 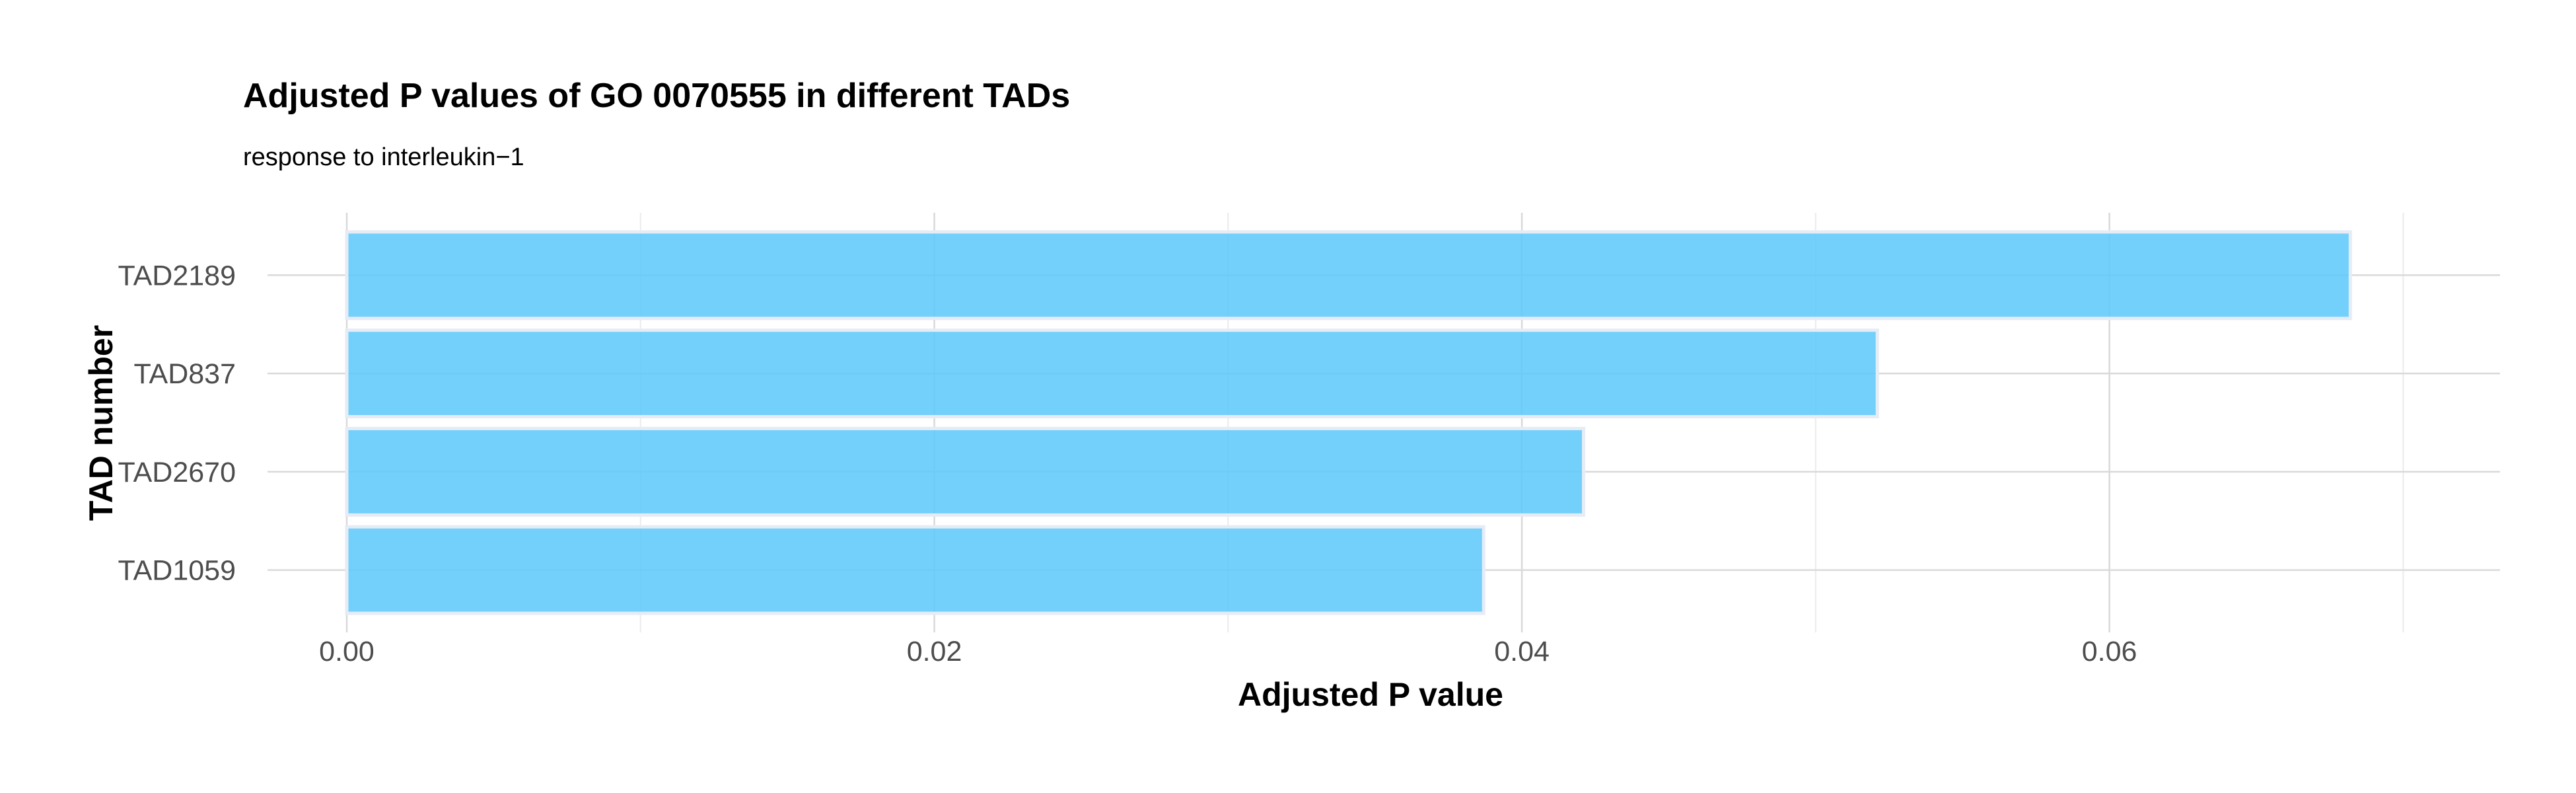 I want to click on y-tick-label: TAD2670, so click(x=177, y=473).